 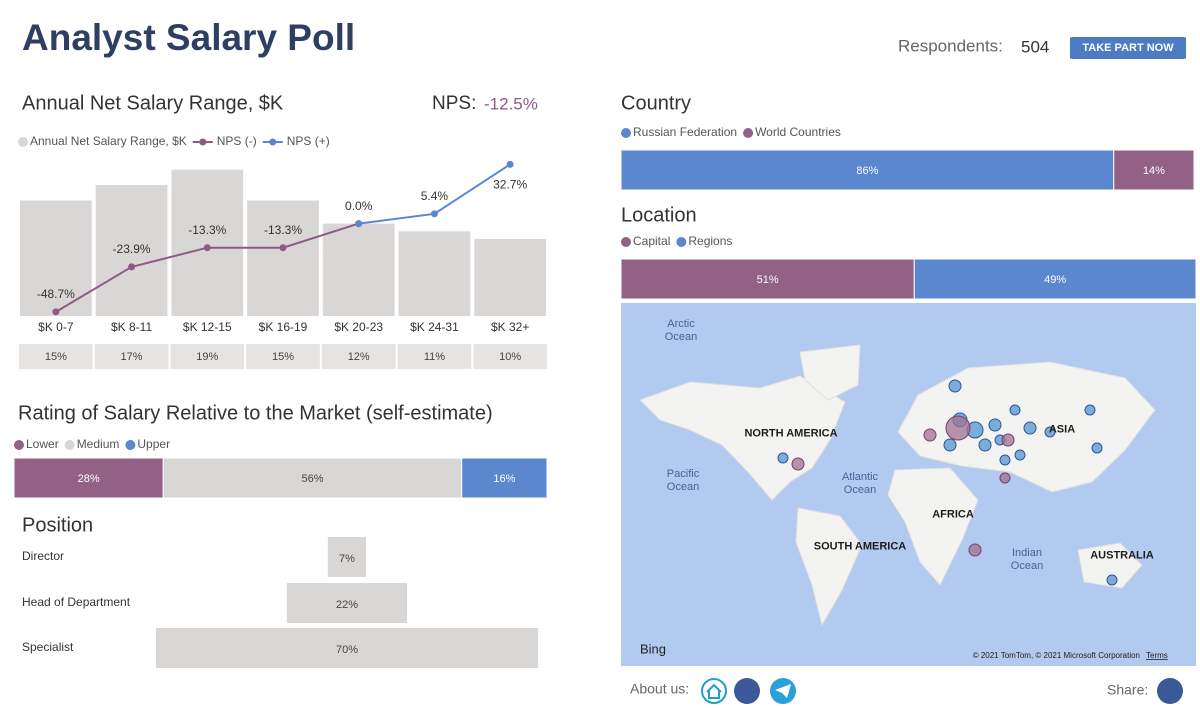 I want to click on row-label: Specialist, so click(x=48, y=647).